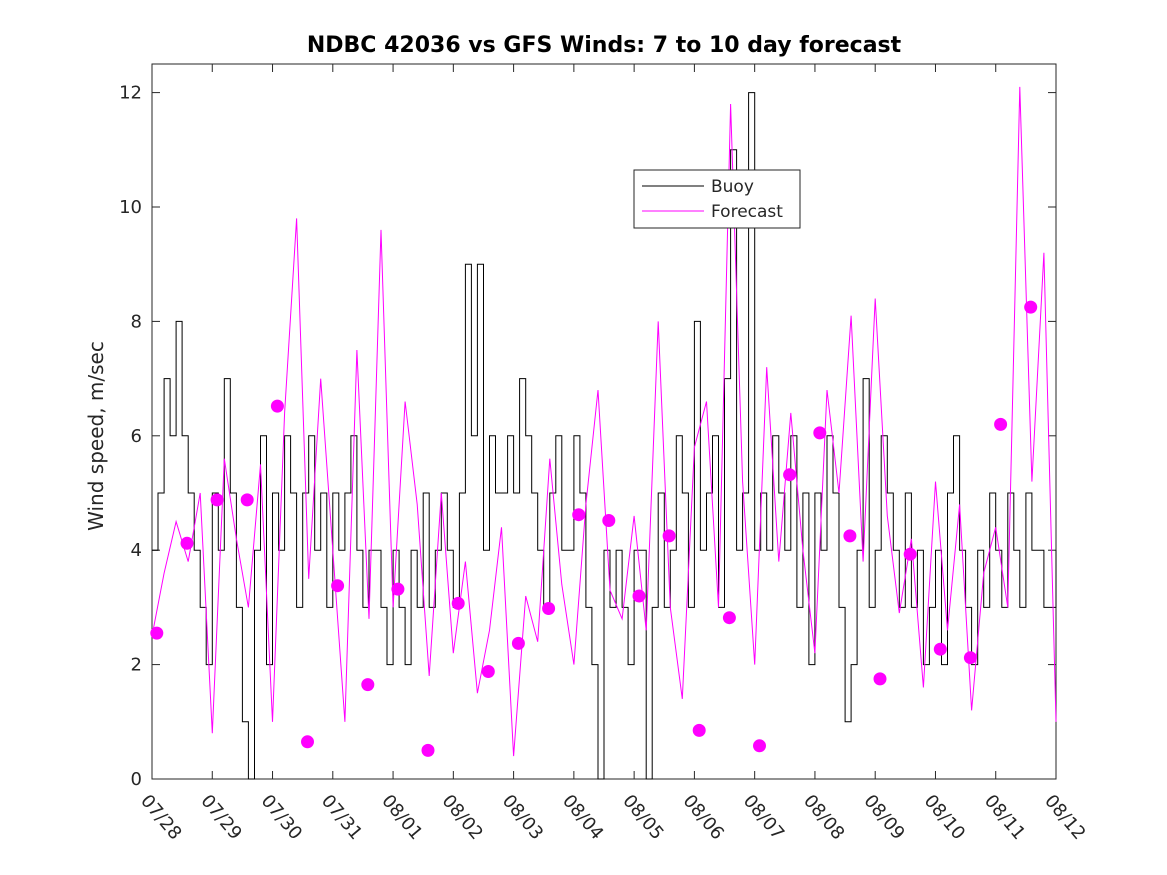 Image resolution: width=1167 pixels, height=875 pixels. What do you see at coordinates (136, 779) in the screenshot?
I see `y-tick-label: 0` at bounding box center [136, 779].